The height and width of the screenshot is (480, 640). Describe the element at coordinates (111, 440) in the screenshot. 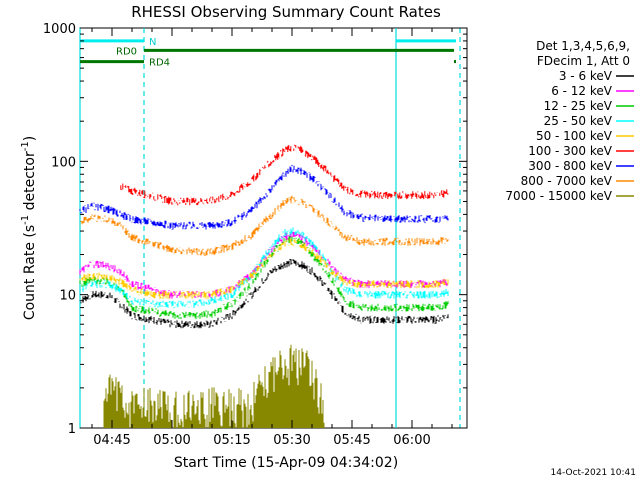

I see `x-tick-label: 04:45` at that location.